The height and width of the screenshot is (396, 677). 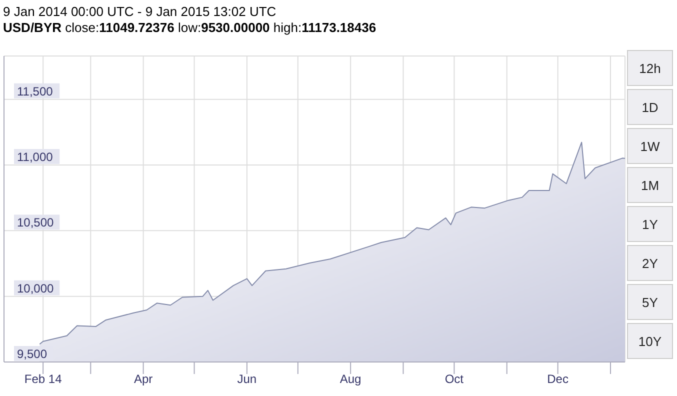 What do you see at coordinates (143, 379) in the screenshot?
I see `x-tick-label: Apr` at bounding box center [143, 379].